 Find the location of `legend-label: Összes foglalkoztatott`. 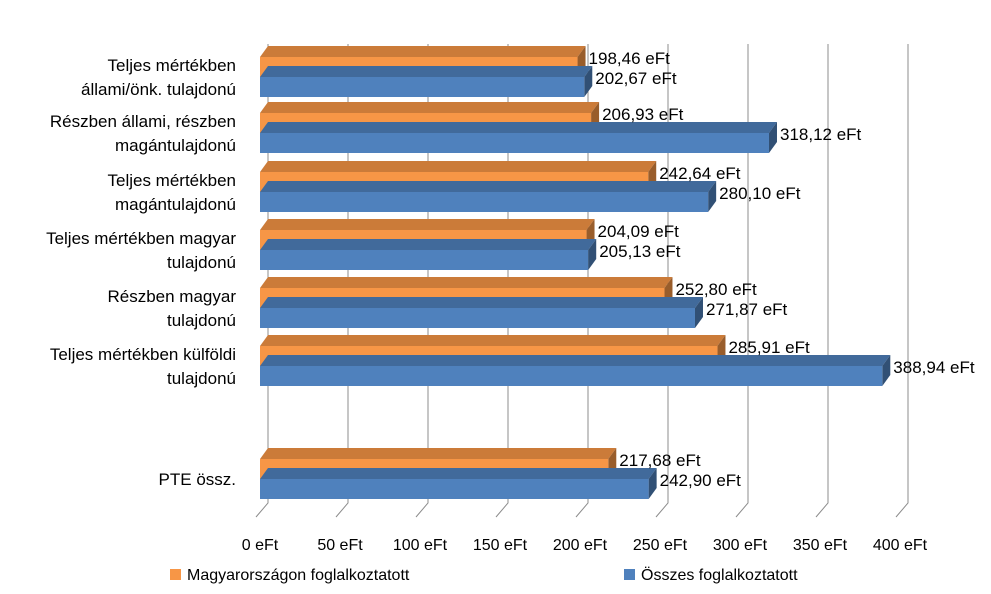

legend-label: Összes foglalkoztatott is located at coordinates (719, 575).